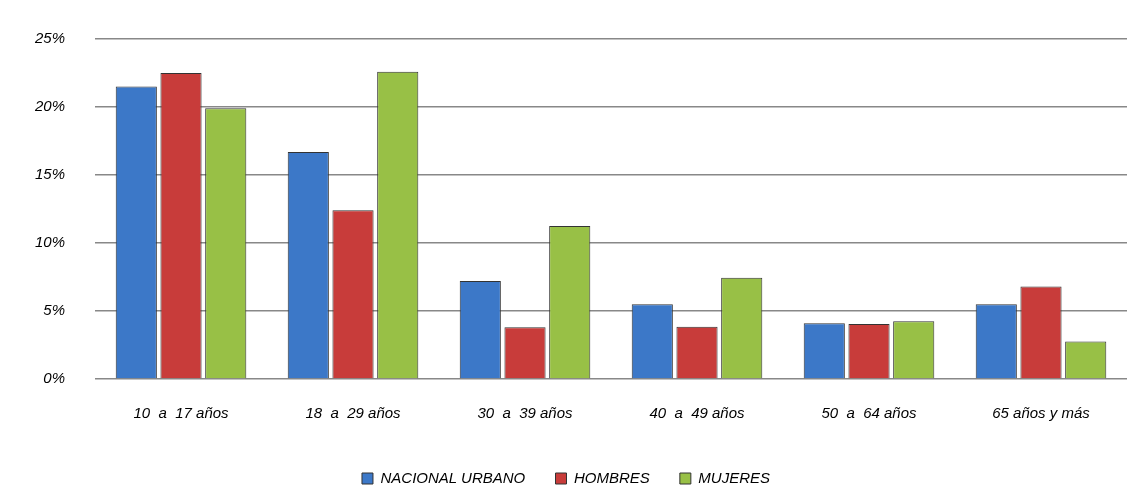 This screenshot has height=501, width=1132. What do you see at coordinates (734, 477) in the screenshot?
I see `legend-label: MUJERES` at bounding box center [734, 477].